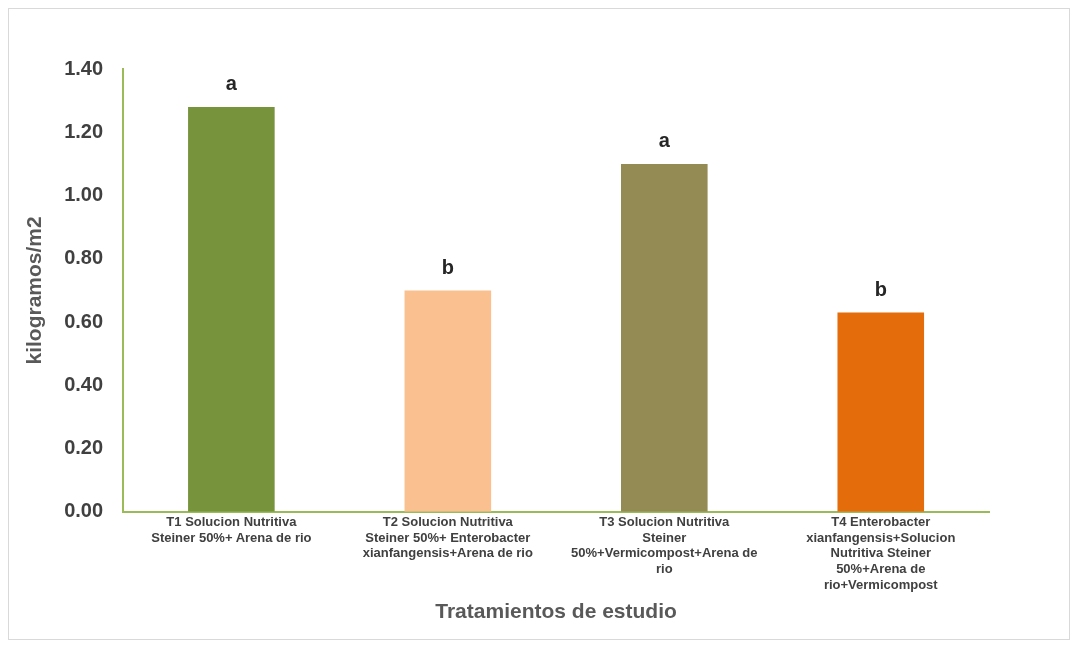  Describe the element at coordinates (34, 290) in the screenshot. I see `y-axis-title: kilogramos/m2` at that location.